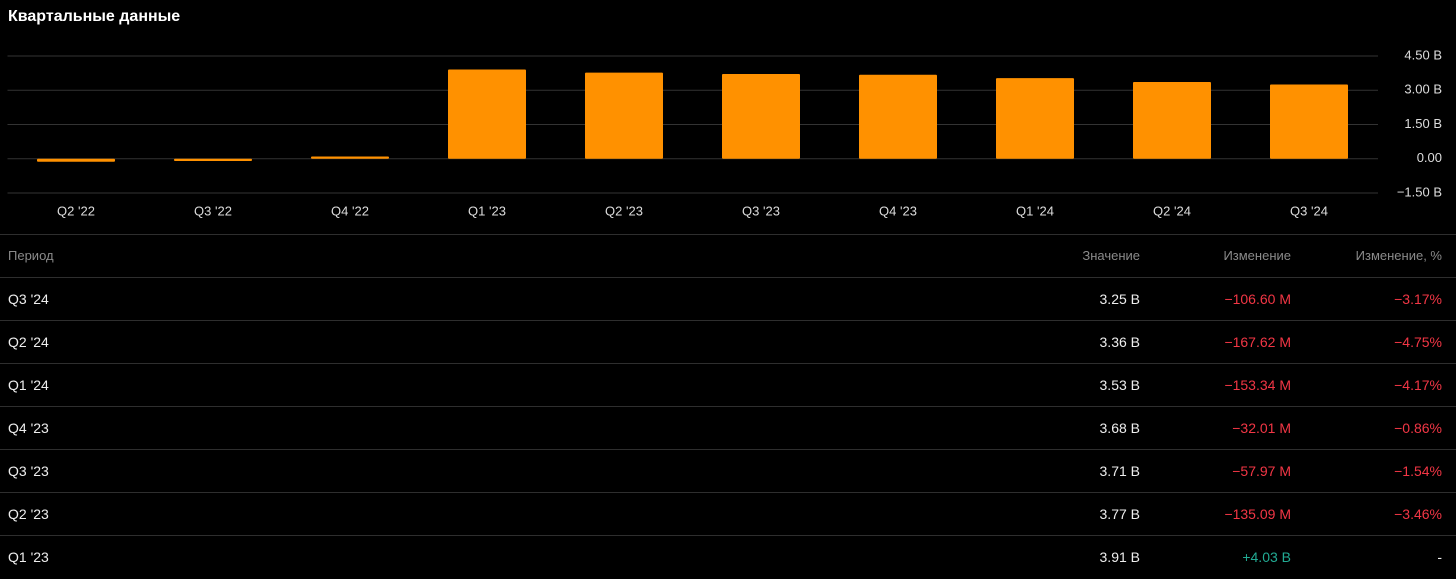 The width and height of the screenshot is (1456, 579). Describe the element at coordinates (1257, 385) in the screenshot. I see `value-cell: −153.34 M` at that location.